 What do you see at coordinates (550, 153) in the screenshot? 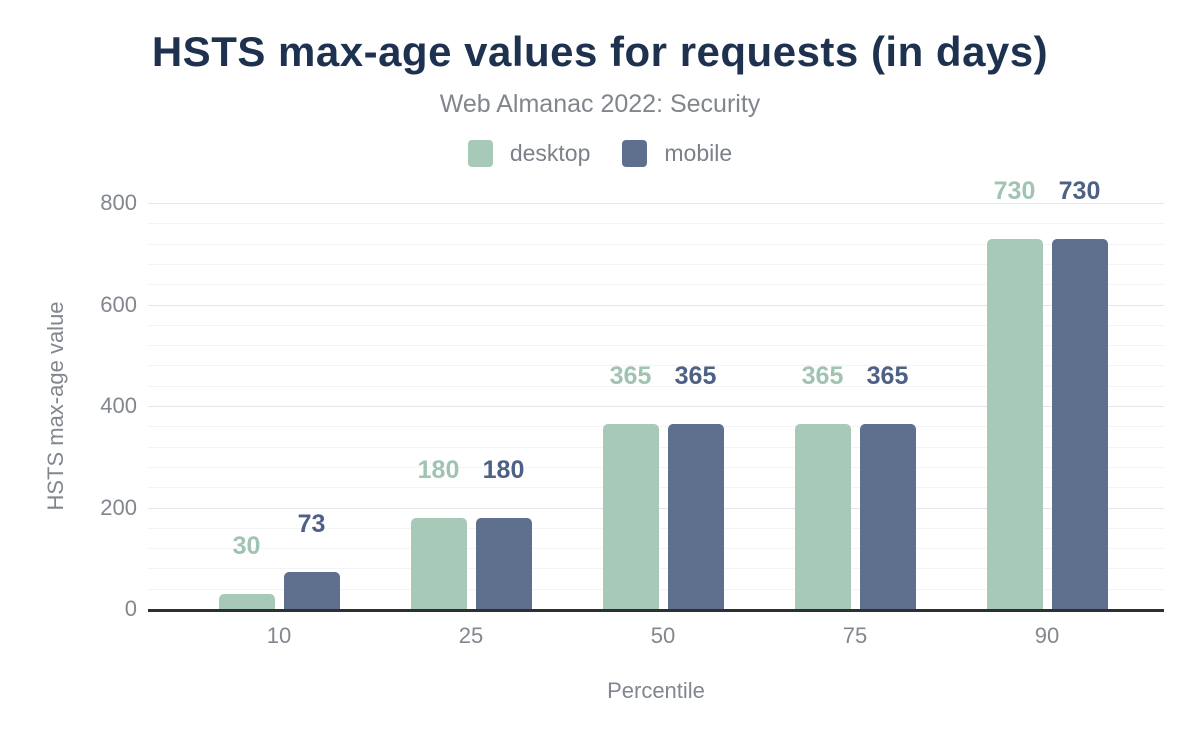
I see `legend-label-desktop: desktop` at bounding box center [550, 153].